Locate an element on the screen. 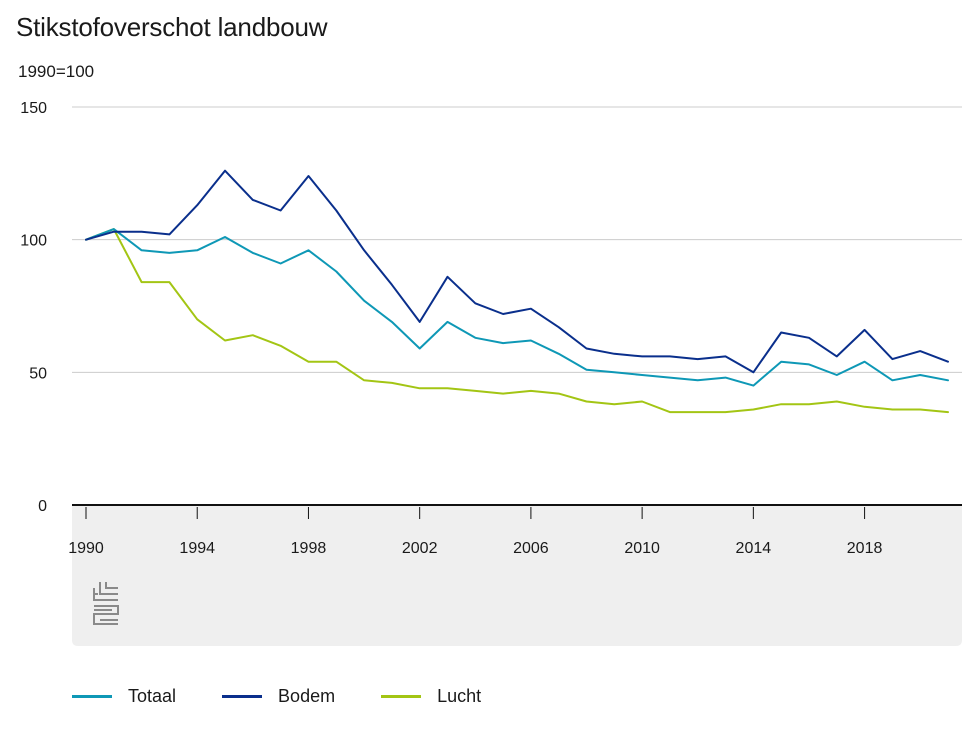  x-tick-label-2018: 2018 is located at coordinates (865, 548).